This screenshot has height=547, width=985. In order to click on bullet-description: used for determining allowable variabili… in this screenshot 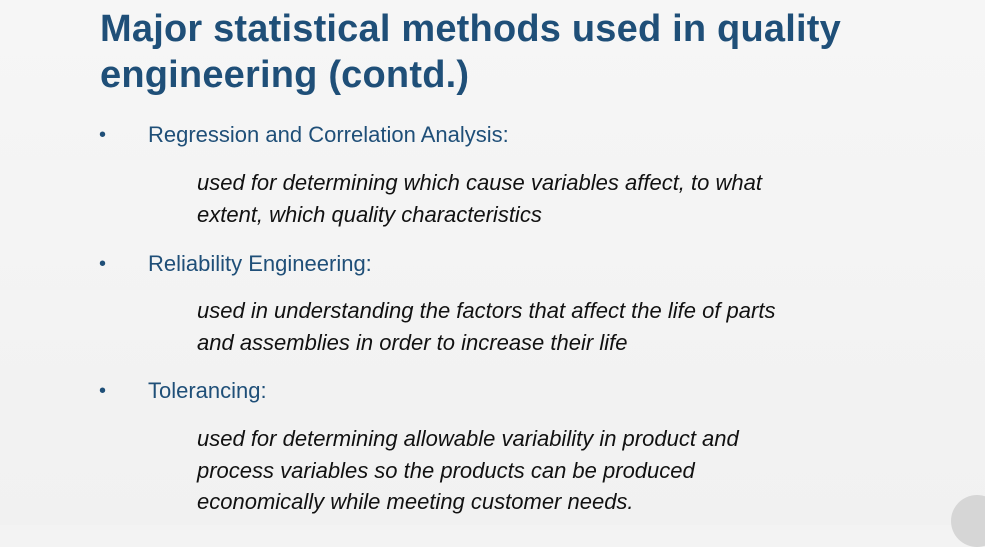, I will do `click(567, 470)`.